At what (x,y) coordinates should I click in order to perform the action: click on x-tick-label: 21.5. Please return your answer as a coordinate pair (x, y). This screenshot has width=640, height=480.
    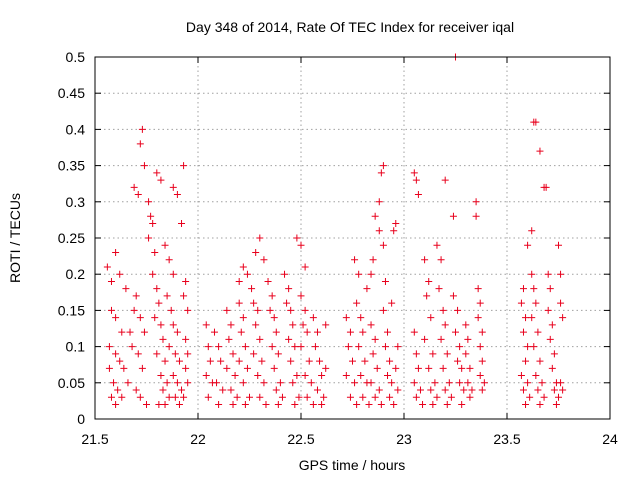
    Looking at the image, I should click on (94, 439).